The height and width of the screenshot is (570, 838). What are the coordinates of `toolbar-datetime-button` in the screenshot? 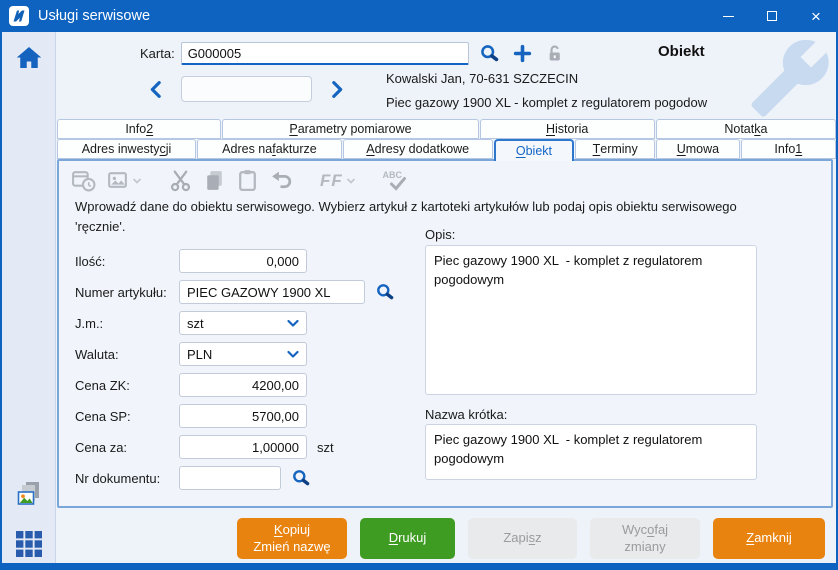 It's located at (83, 180).